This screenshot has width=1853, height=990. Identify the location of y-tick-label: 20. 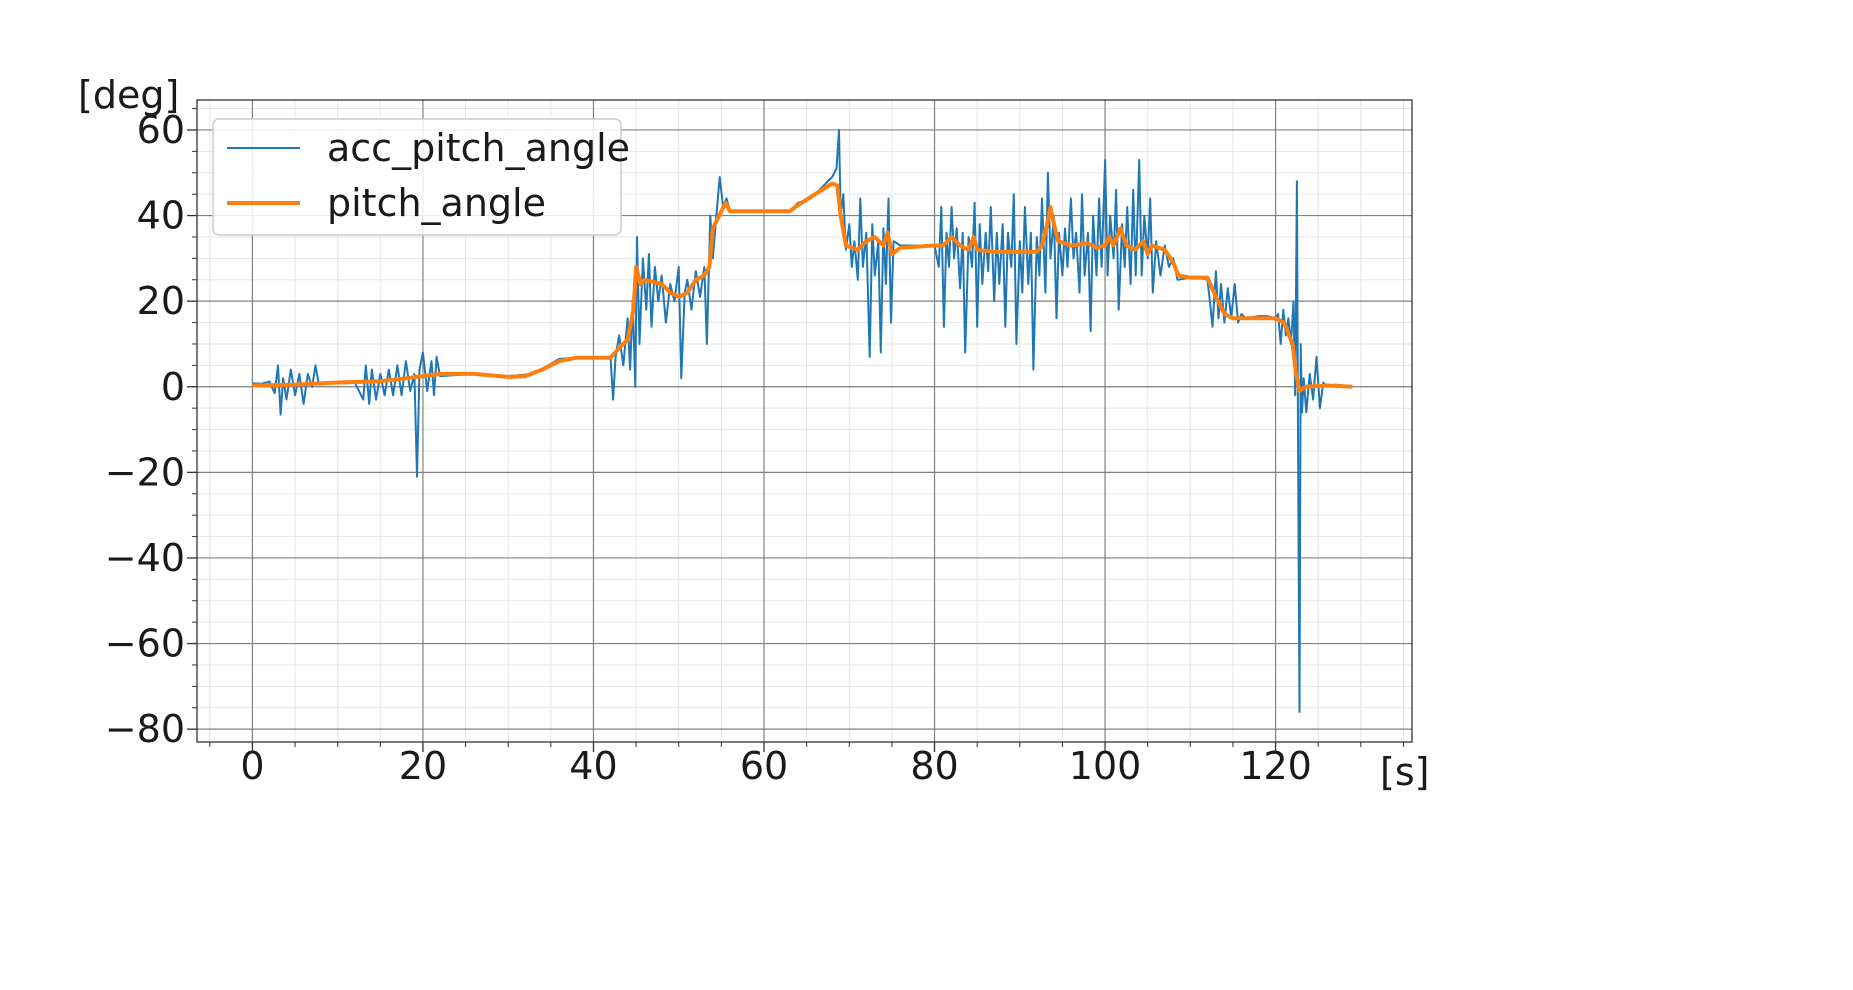
(161, 301).